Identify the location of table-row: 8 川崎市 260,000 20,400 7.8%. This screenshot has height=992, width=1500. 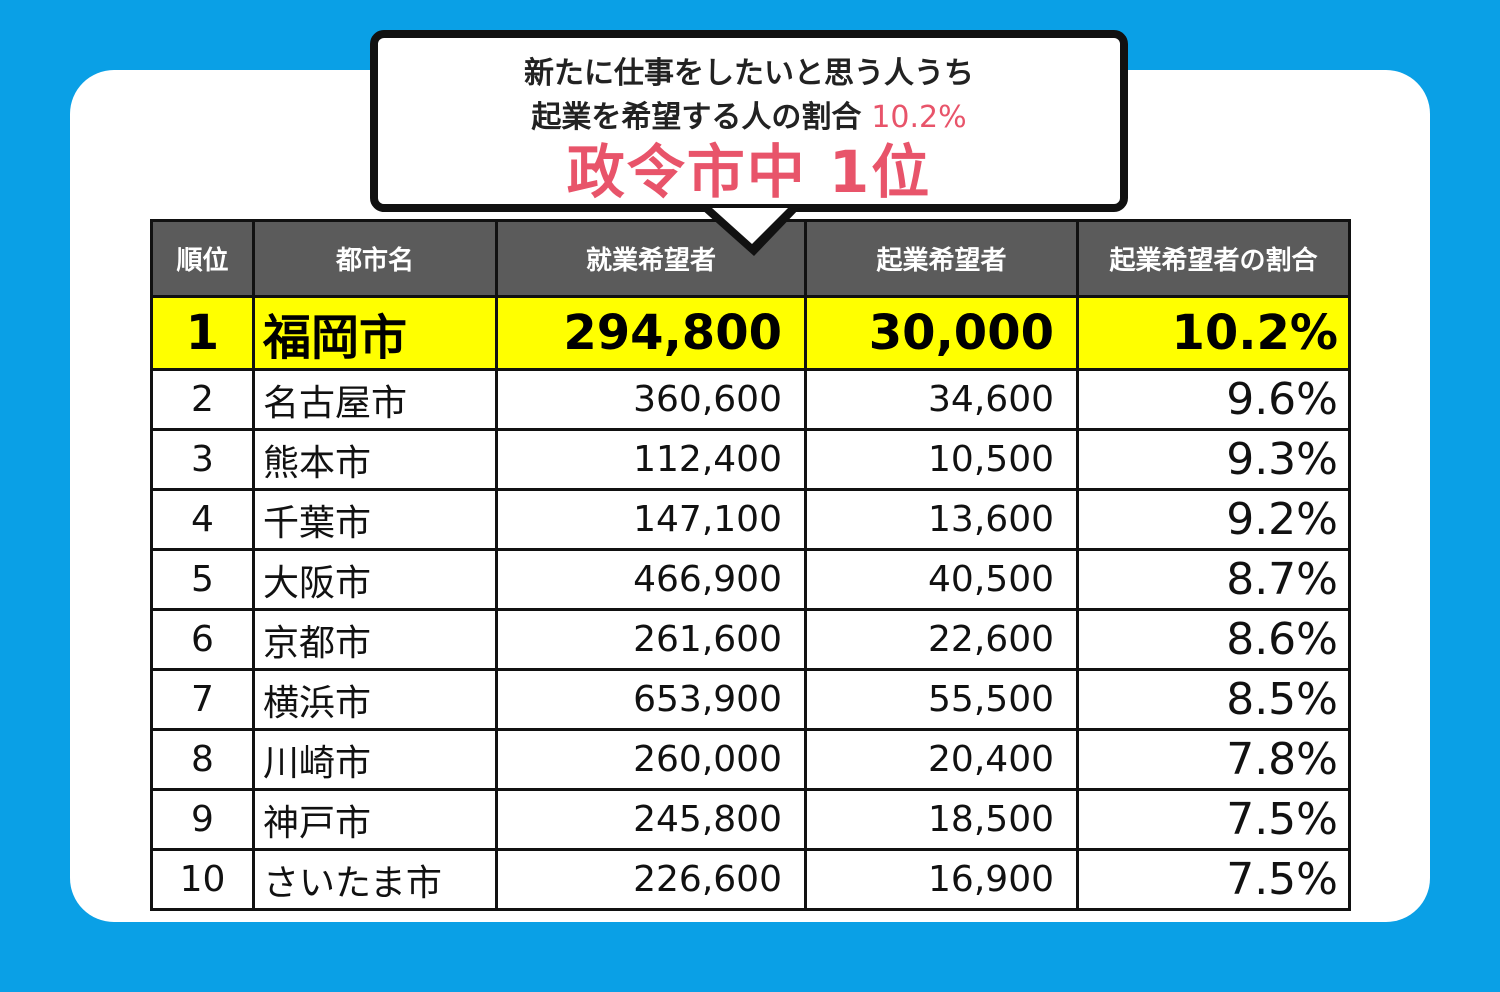
(750, 759).